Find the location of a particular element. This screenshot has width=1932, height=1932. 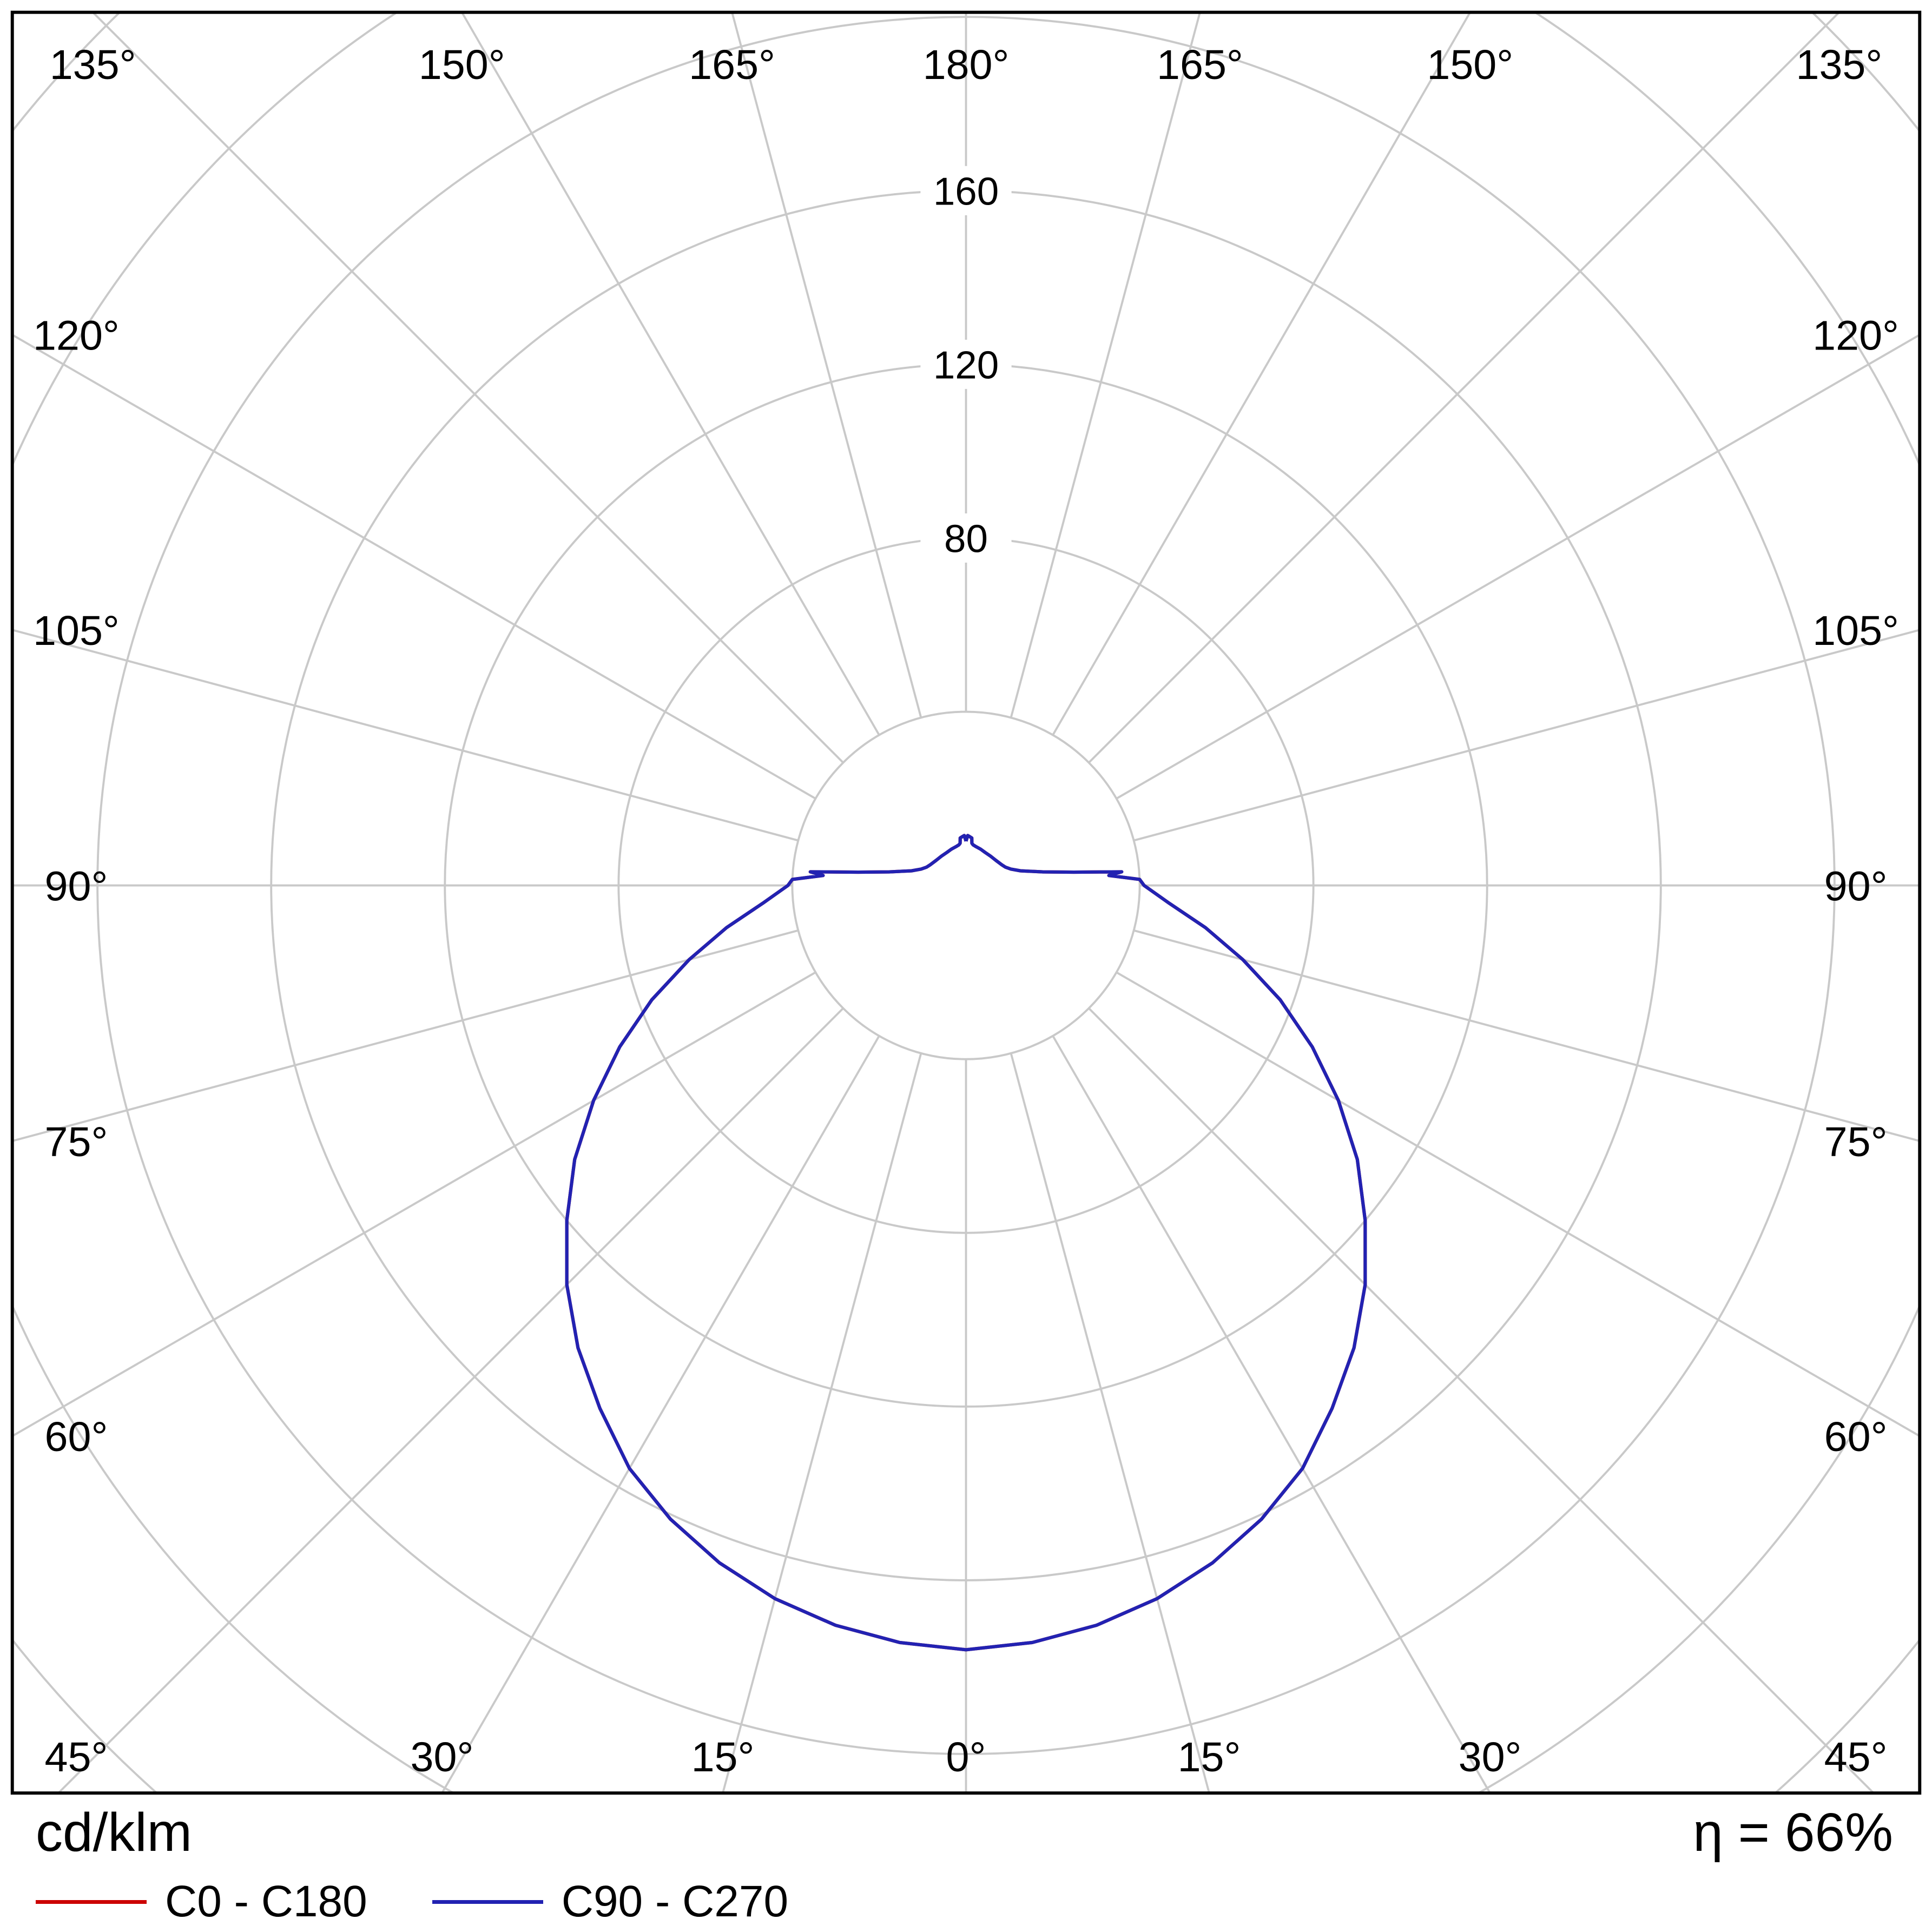

radial-tick-label: 160 is located at coordinates (966, 192).